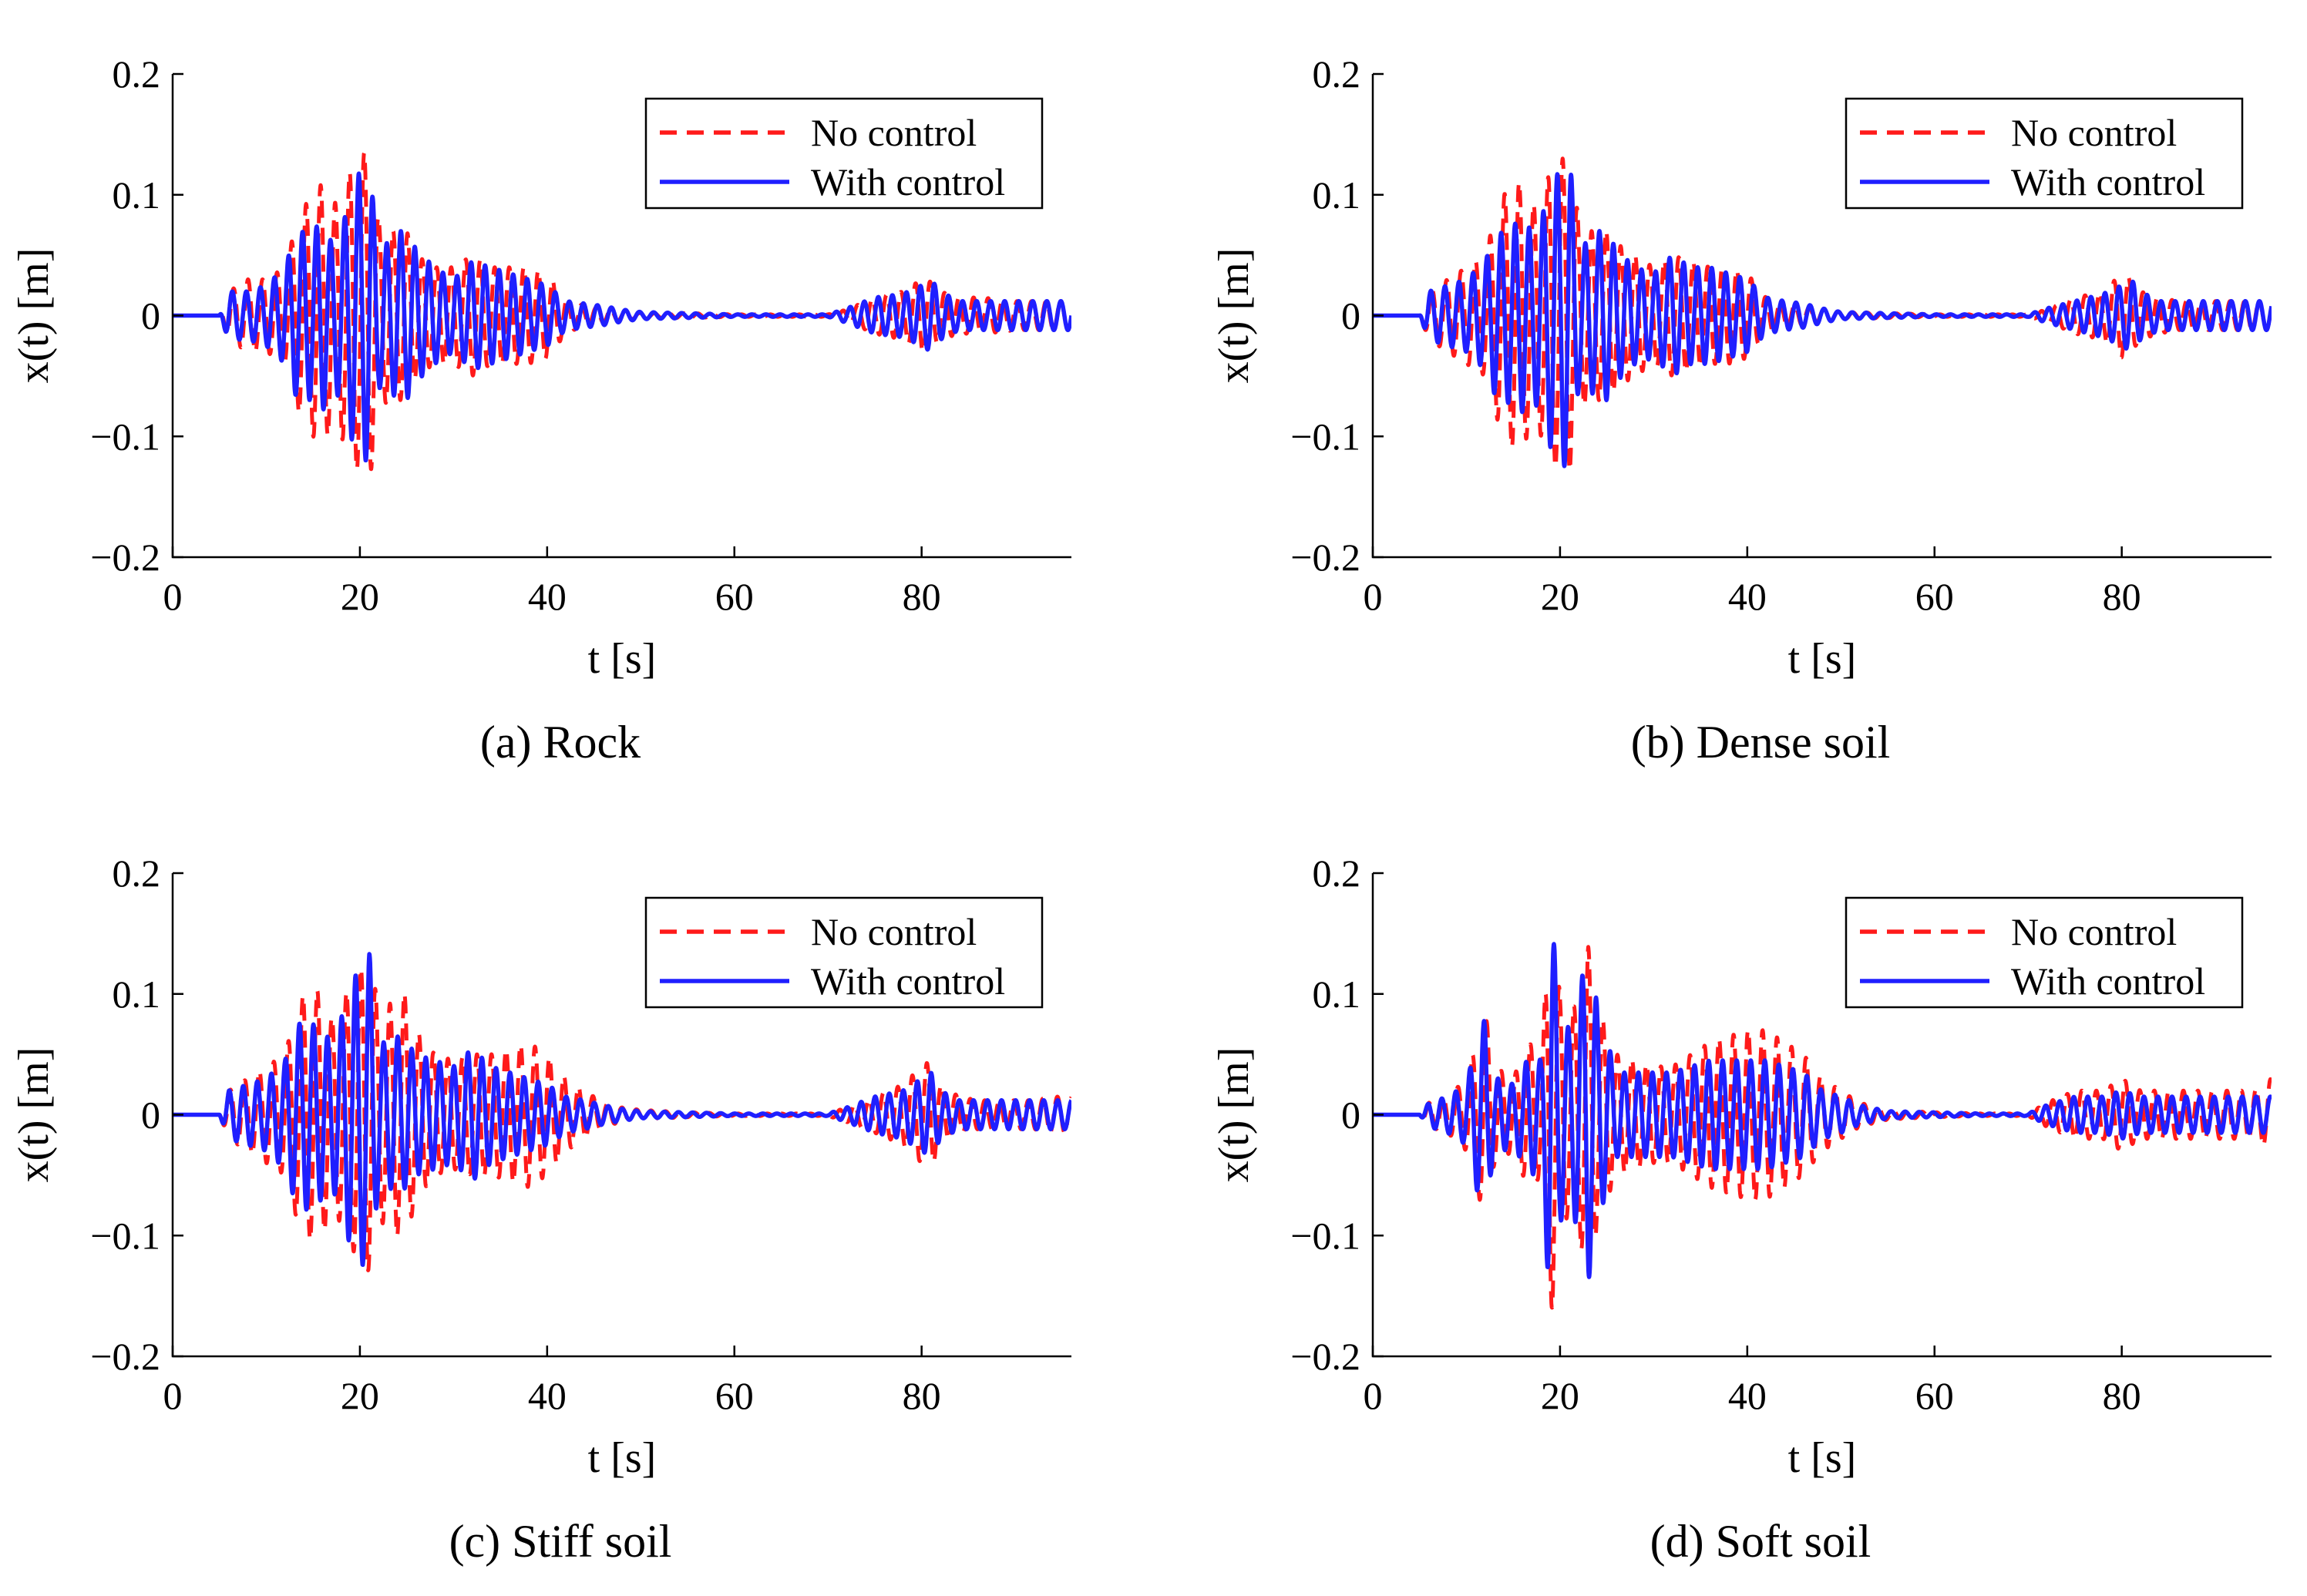  Describe the element at coordinates (560, 1541) in the screenshot. I see `panel-caption: (c) Stiff soil` at that location.